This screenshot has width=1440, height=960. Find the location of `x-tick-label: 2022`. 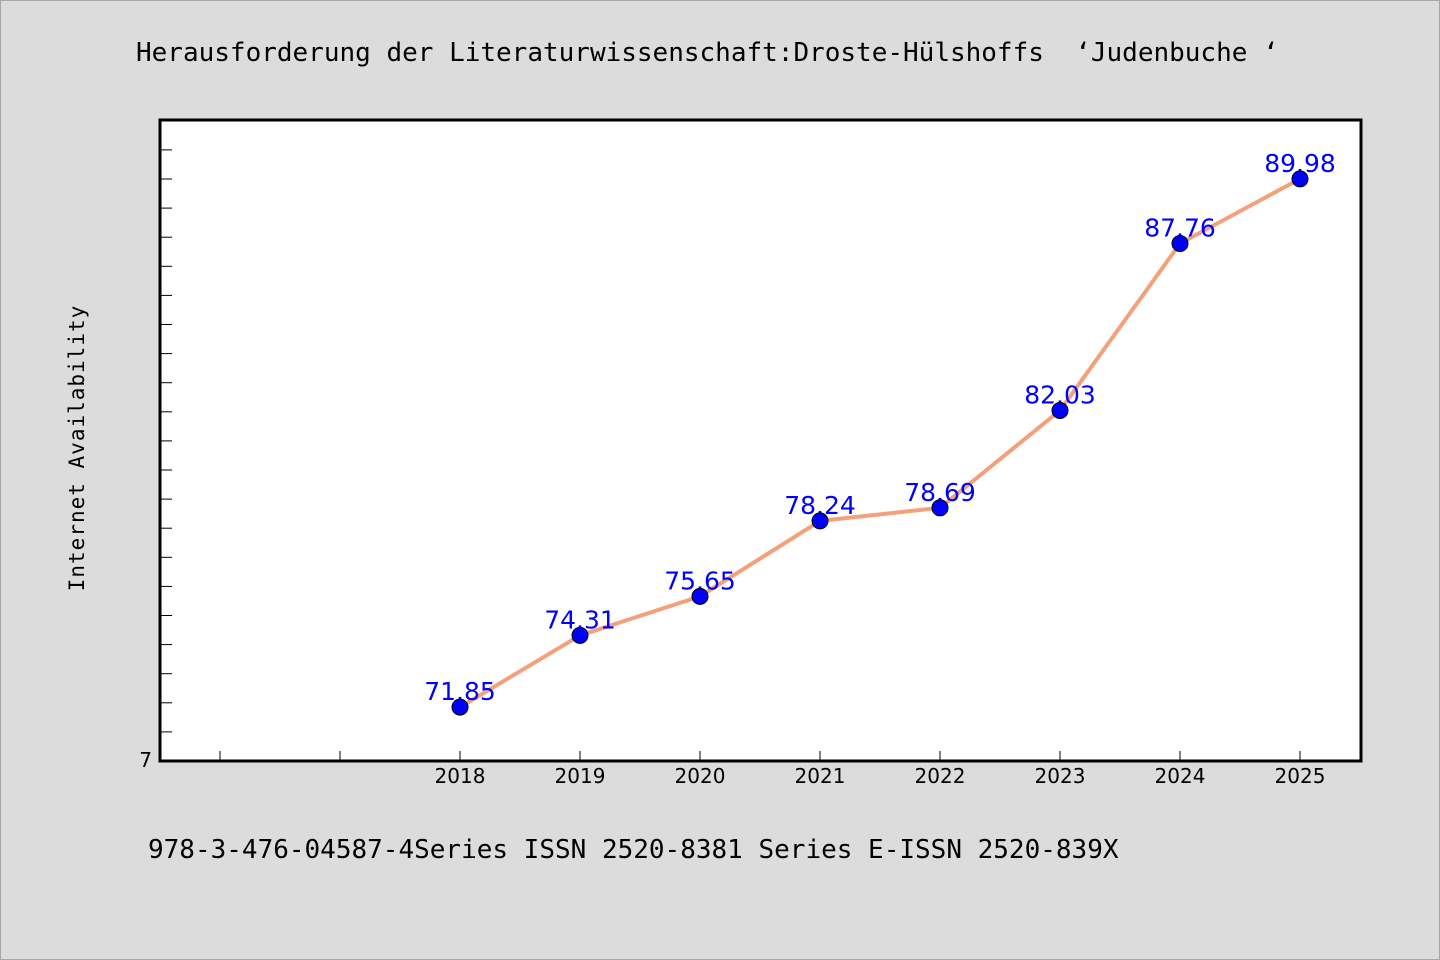

x-tick-label: 2022 is located at coordinates (940, 776).